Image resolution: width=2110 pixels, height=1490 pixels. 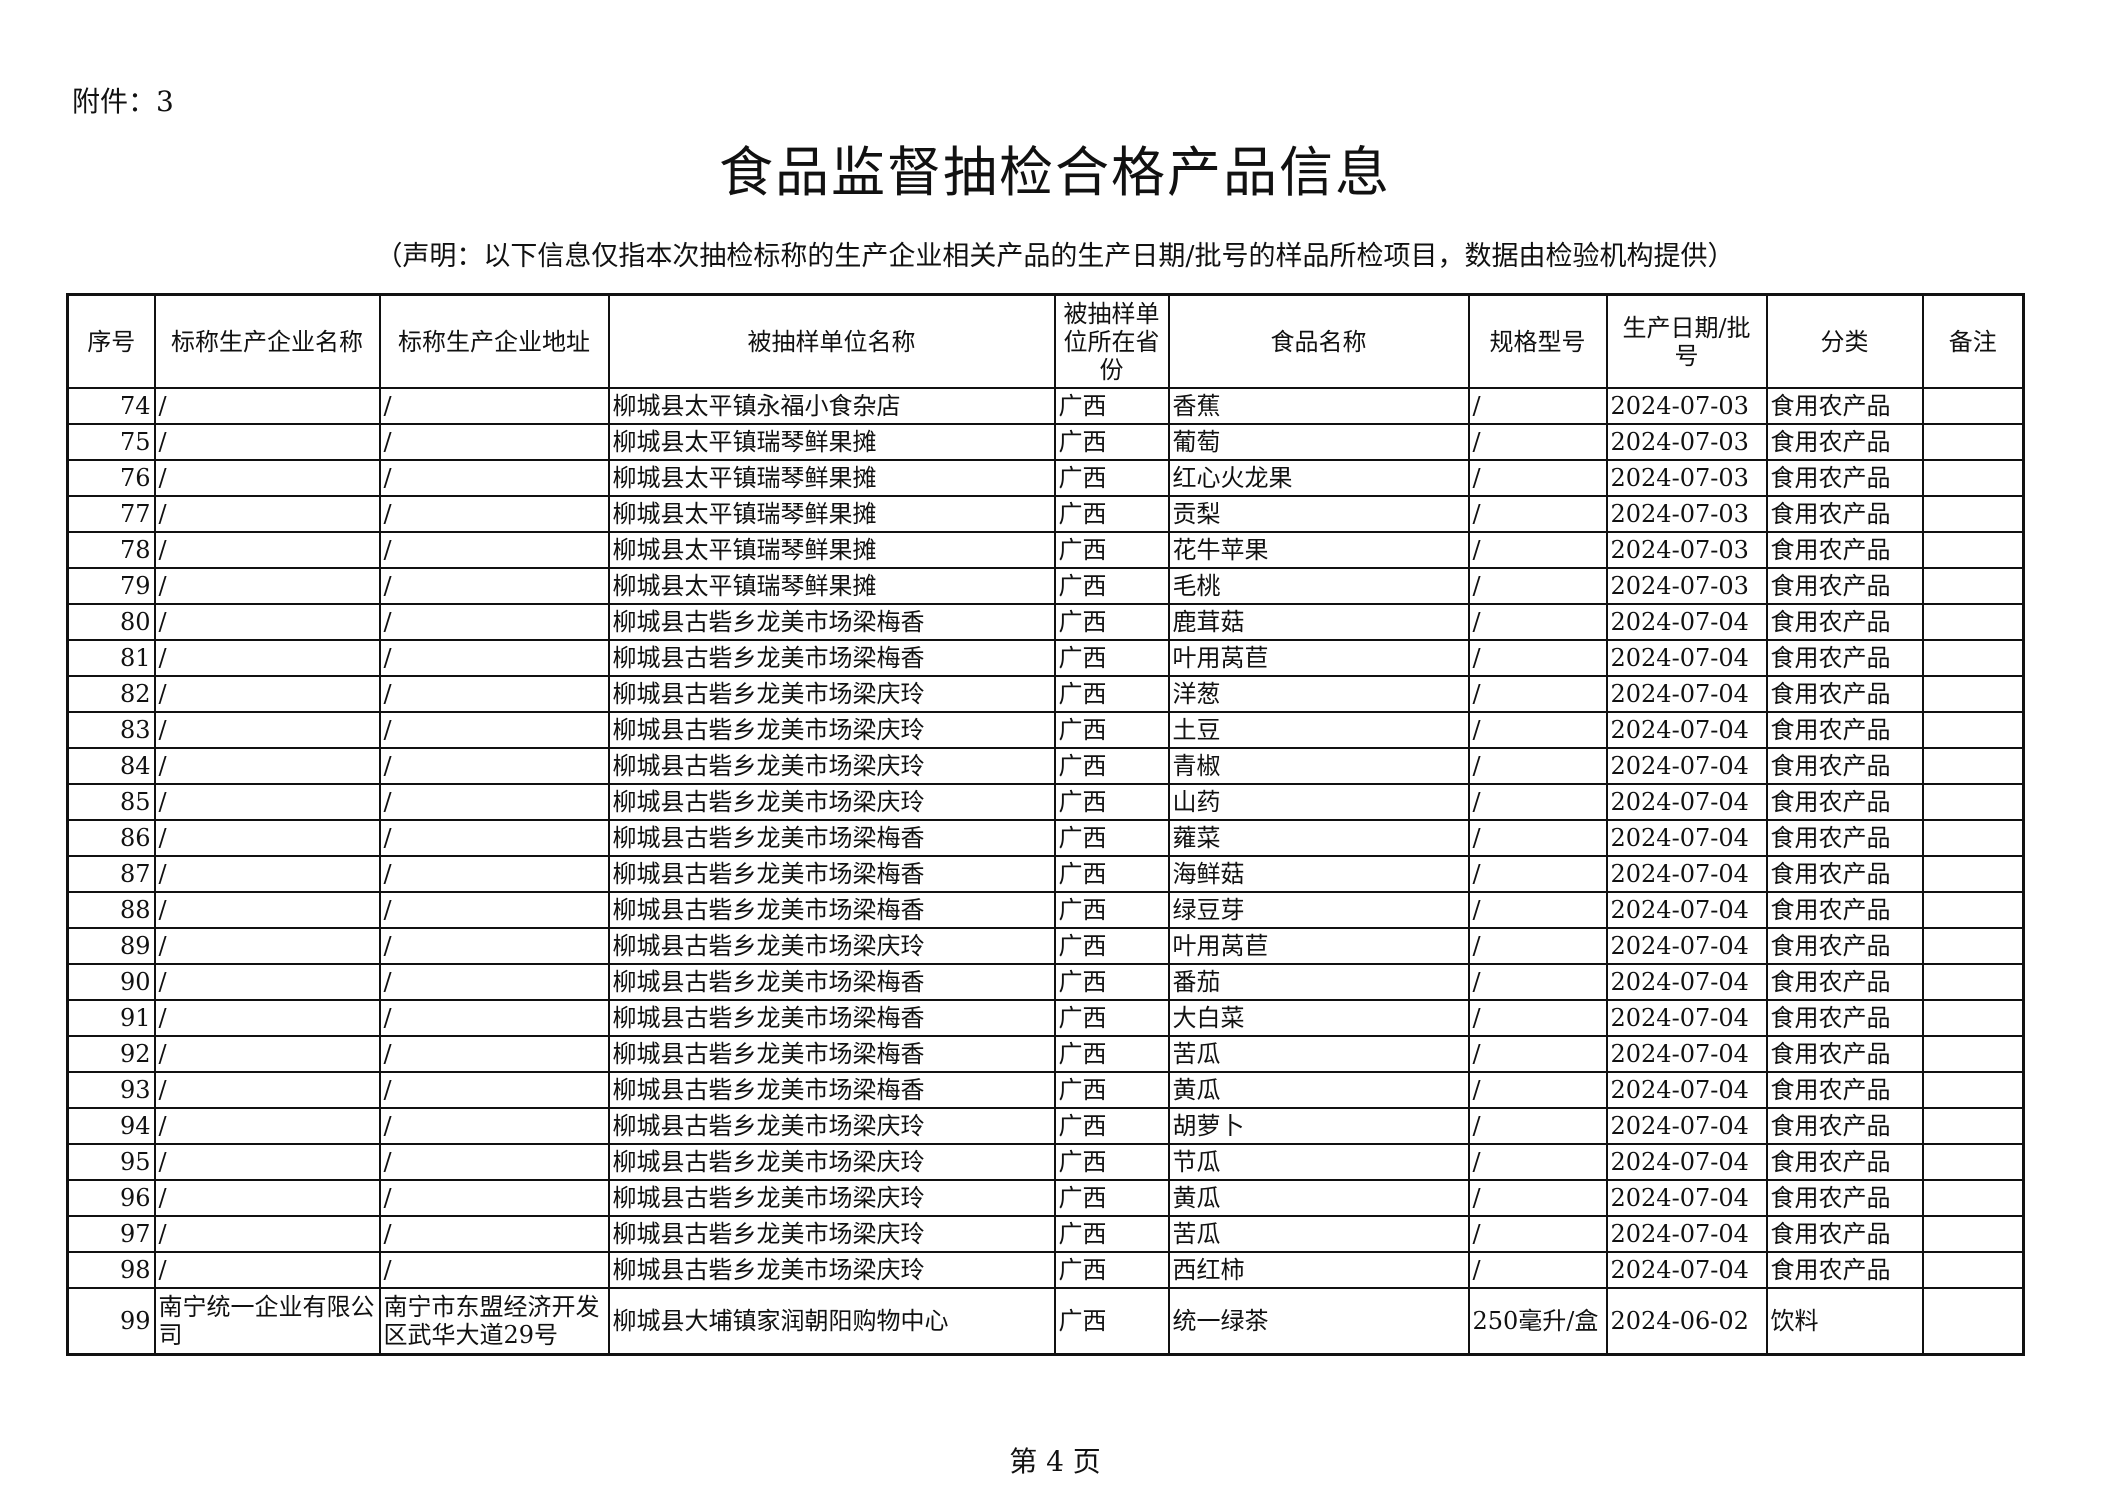 What do you see at coordinates (111, 874) in the screenshot?
I see `table-cell: 87` at bounding box center [111, 874].